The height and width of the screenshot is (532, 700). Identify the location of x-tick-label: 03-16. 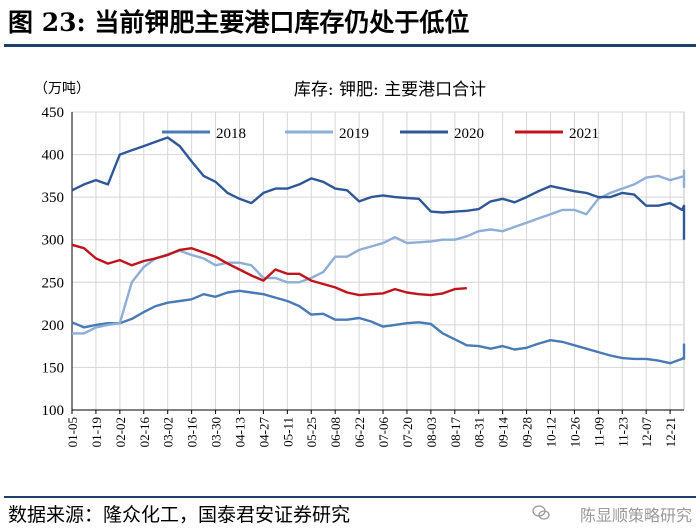
(192, 432).